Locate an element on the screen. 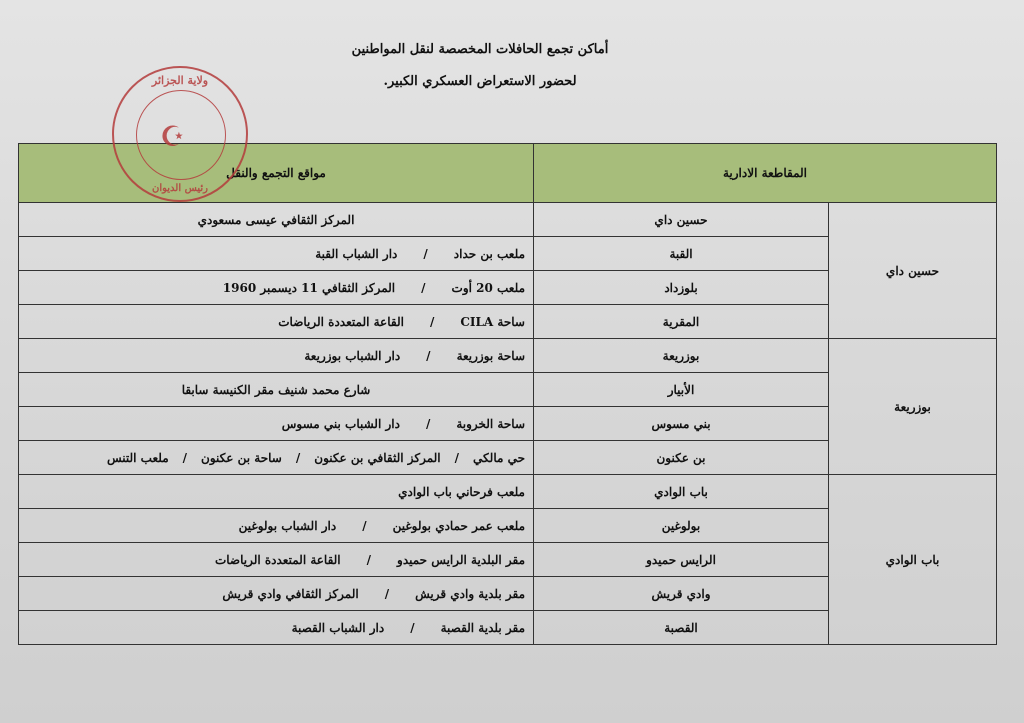 This screenshot has height=723, width=1024. municipality-cell: حسين داي is located at coordinates (681, 219).